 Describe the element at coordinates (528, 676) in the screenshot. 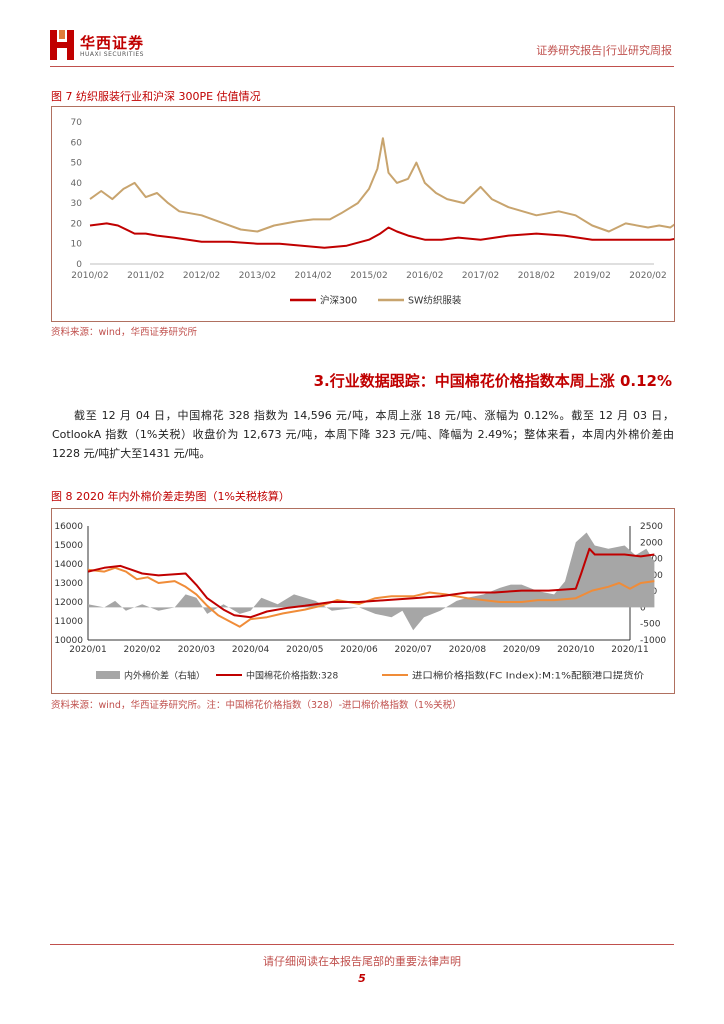

I see `legend-label: 进口棉价格指数(FC Index):M:1%配额港口提货价` at that location.